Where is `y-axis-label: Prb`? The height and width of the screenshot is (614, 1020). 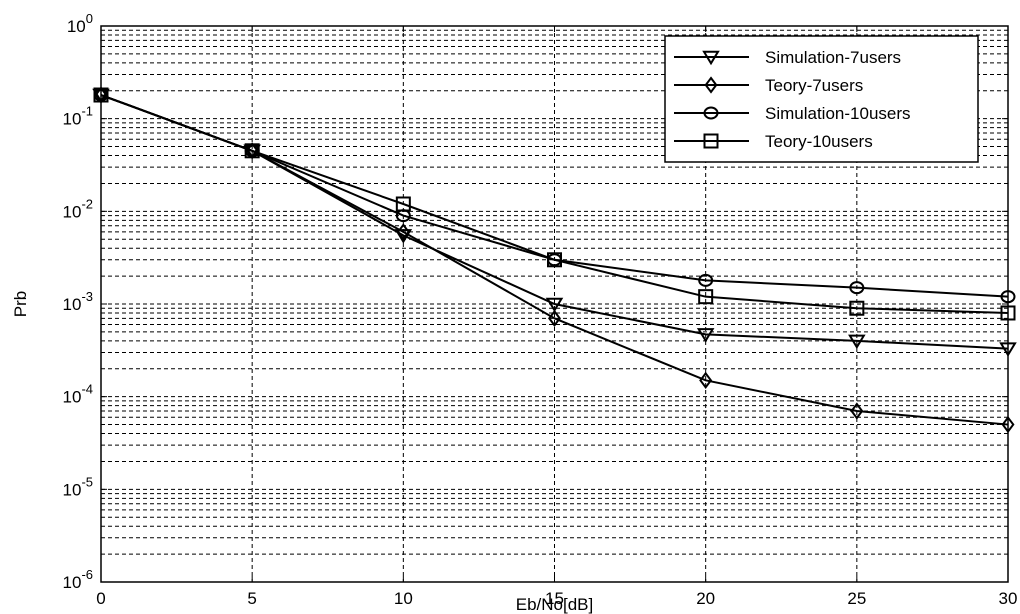
y-axis-label: Prb is located at coordinates (20, 304).